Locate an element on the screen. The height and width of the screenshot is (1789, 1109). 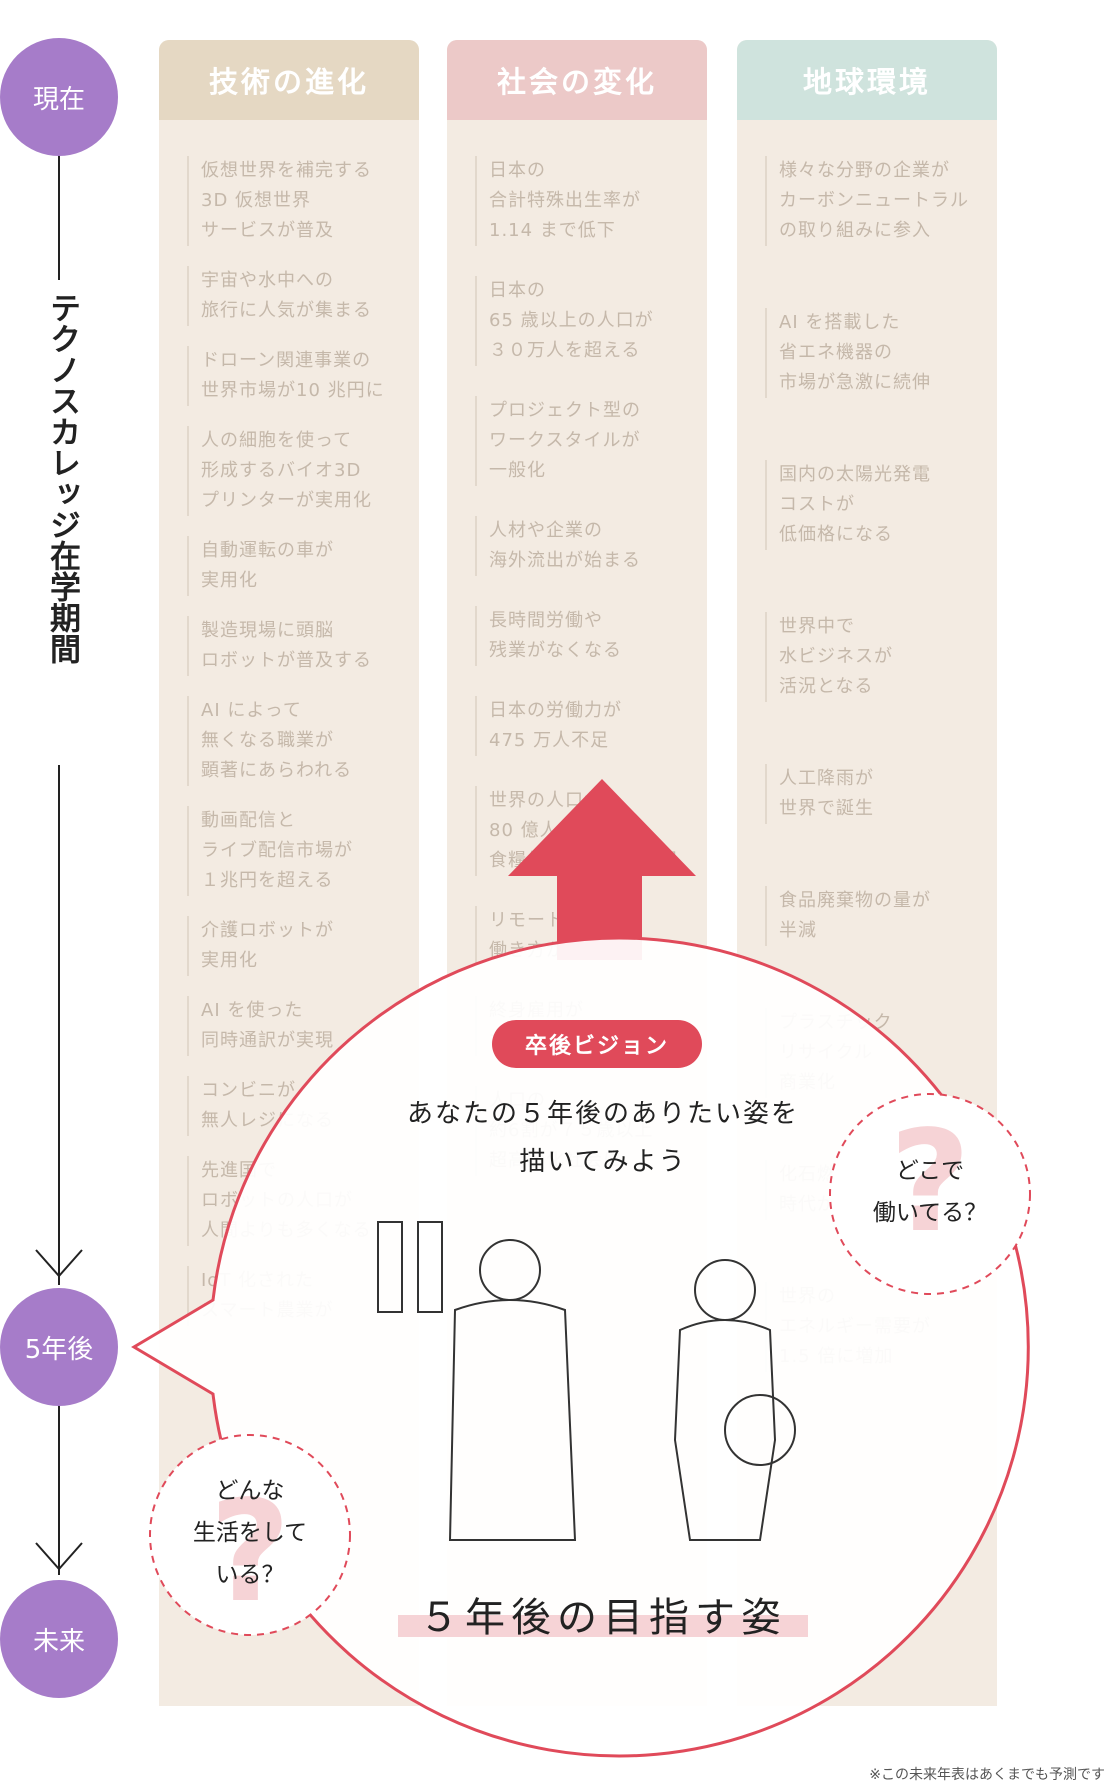
event-item: 人工降雨が 世界で誕生 is located at coordinates (881, 794).